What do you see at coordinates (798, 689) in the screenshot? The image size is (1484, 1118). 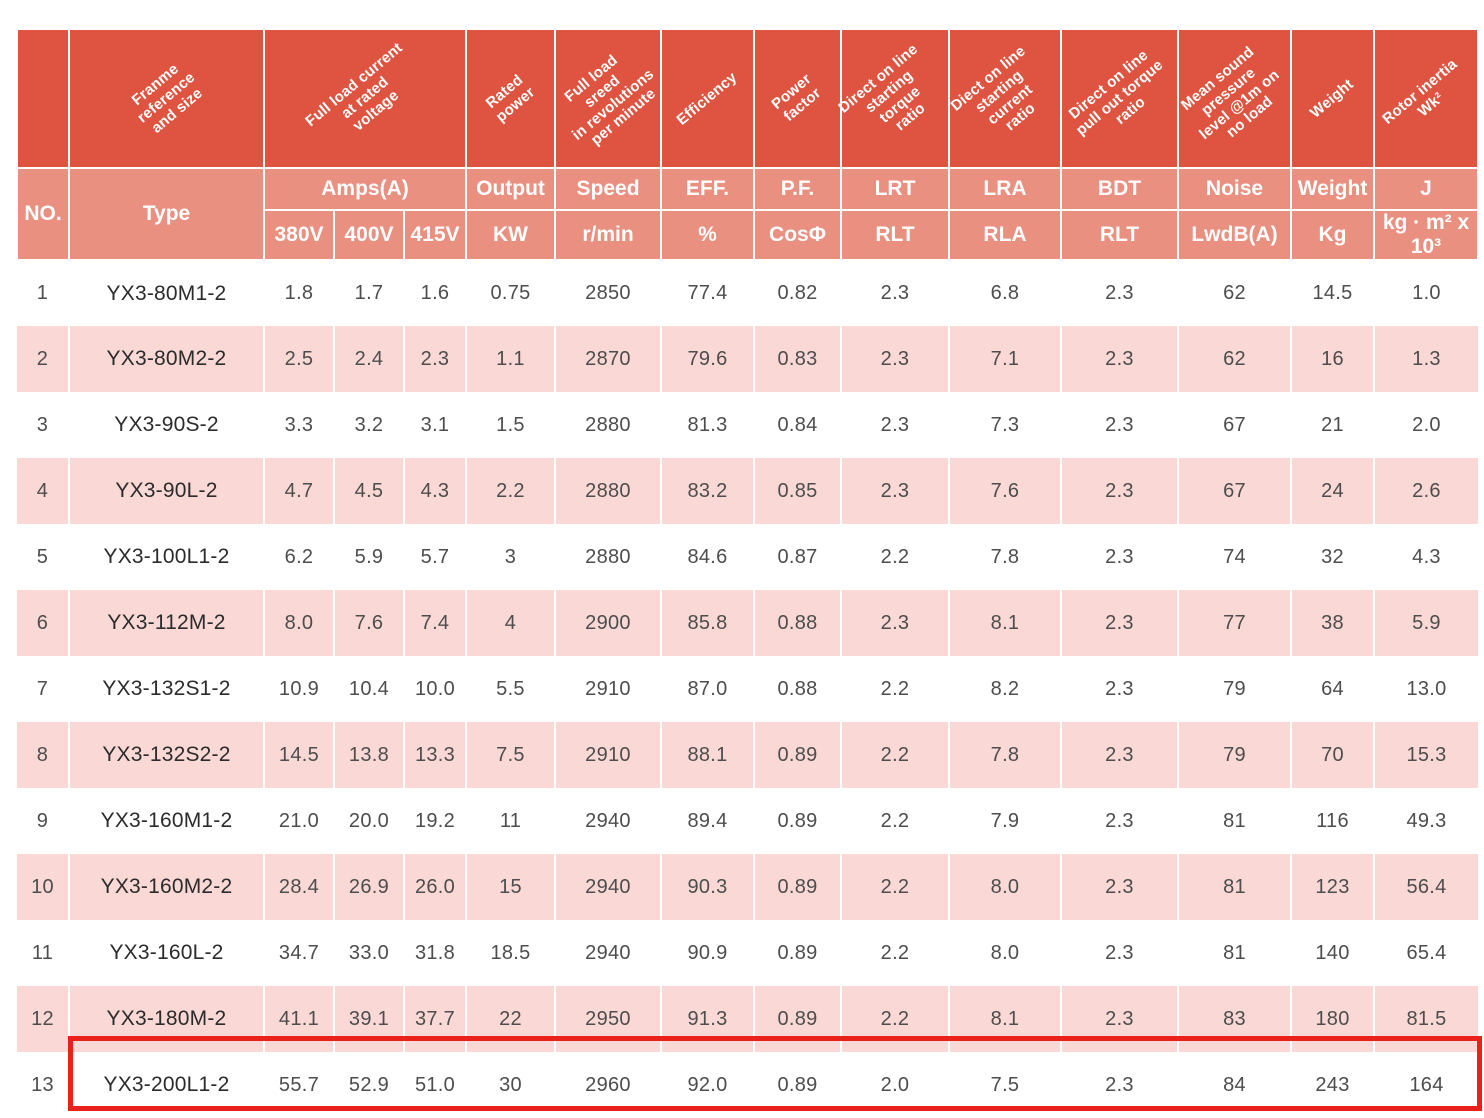 I see `cell-power-factor: 0.88` at bounding box center [798, 689].